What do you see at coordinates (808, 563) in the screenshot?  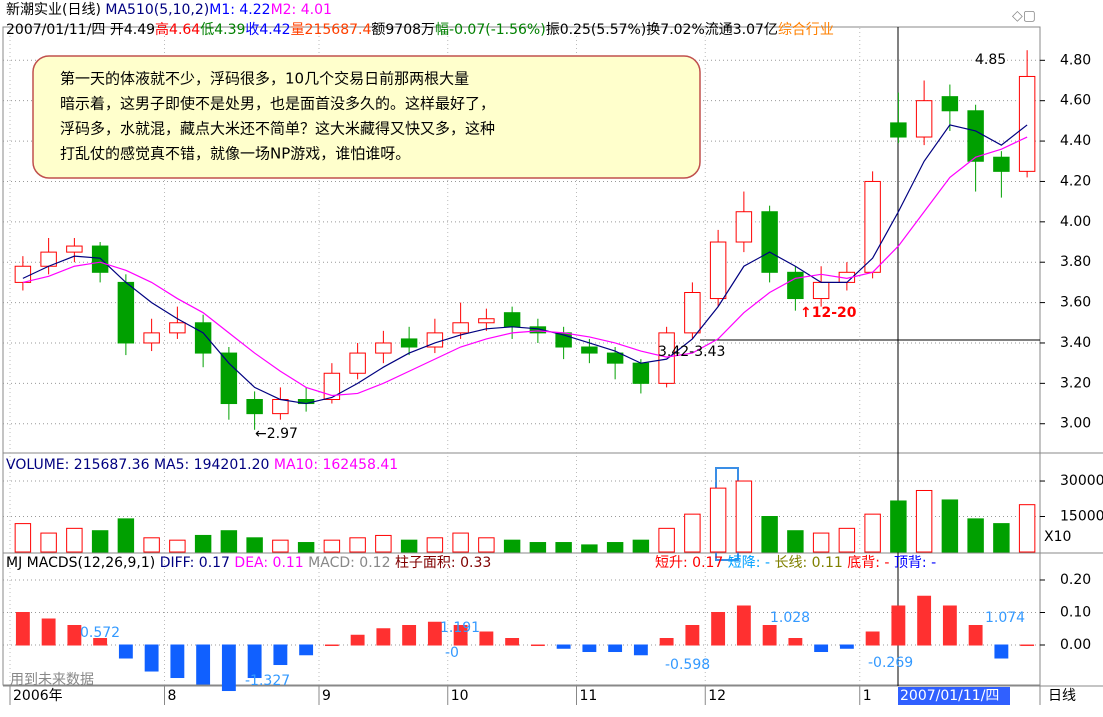 I see `legend-item: 长线: 0.11` at bounding box center [808, 563].